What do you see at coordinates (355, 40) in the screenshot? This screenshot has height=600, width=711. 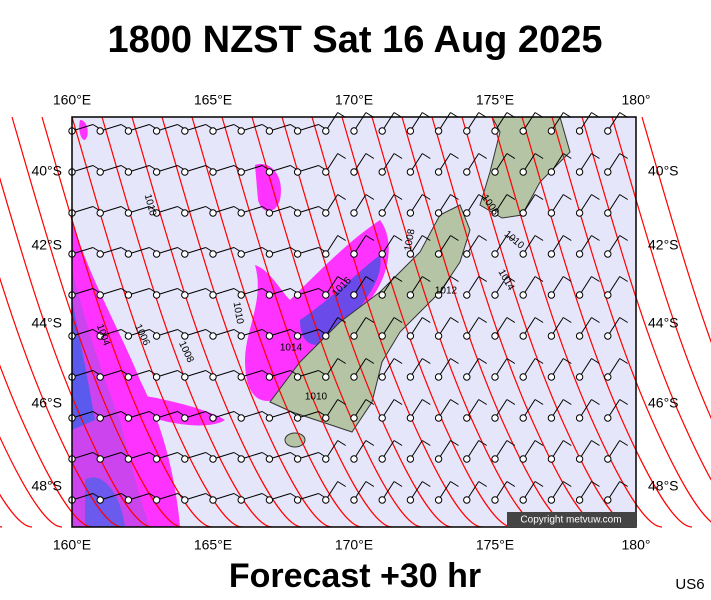 I see `title: 1800 NZST Sat 16 Aug 2025` at bounding box center [355, 40].